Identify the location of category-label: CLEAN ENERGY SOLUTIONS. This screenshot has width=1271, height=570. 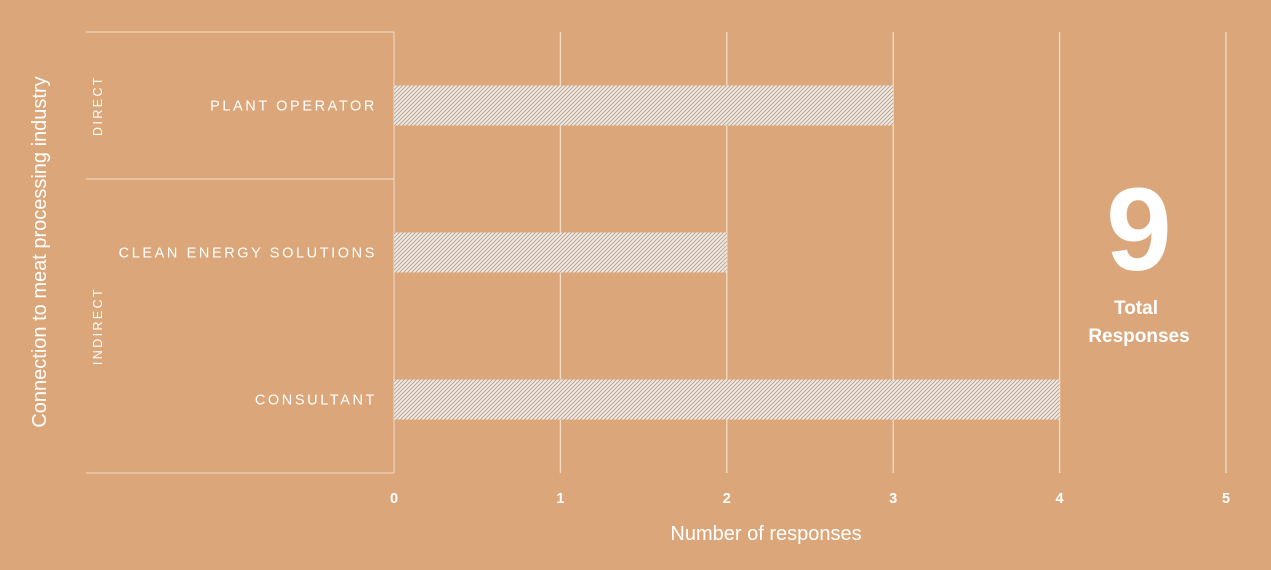
(248, 254).